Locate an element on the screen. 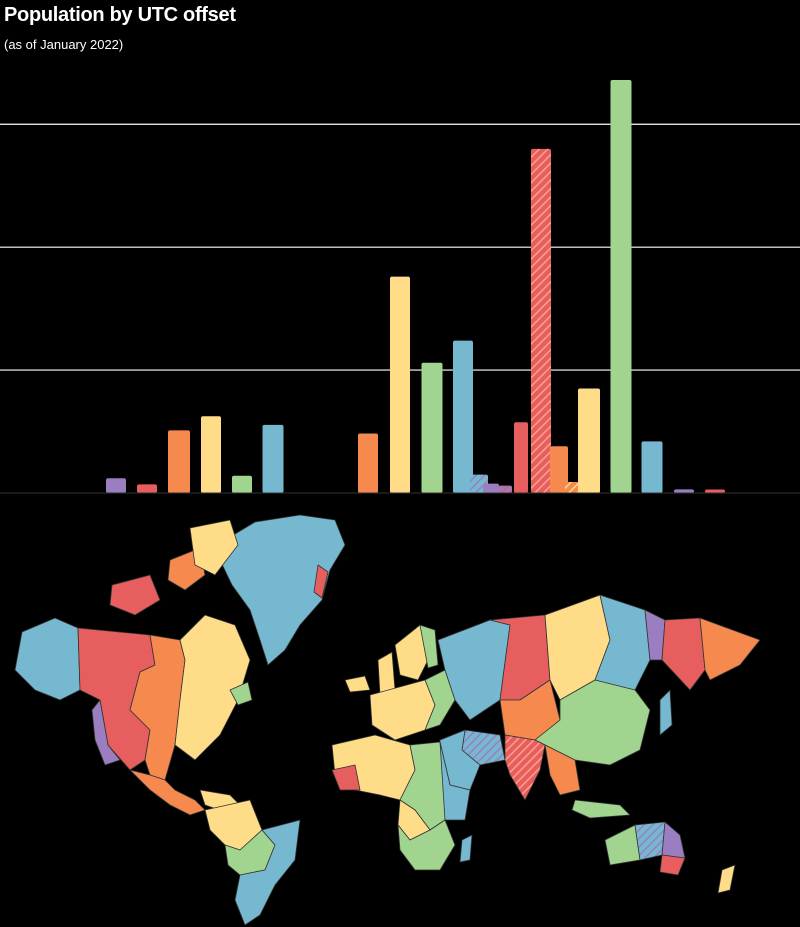  region-australia-east is located at coordinates (673, 840).